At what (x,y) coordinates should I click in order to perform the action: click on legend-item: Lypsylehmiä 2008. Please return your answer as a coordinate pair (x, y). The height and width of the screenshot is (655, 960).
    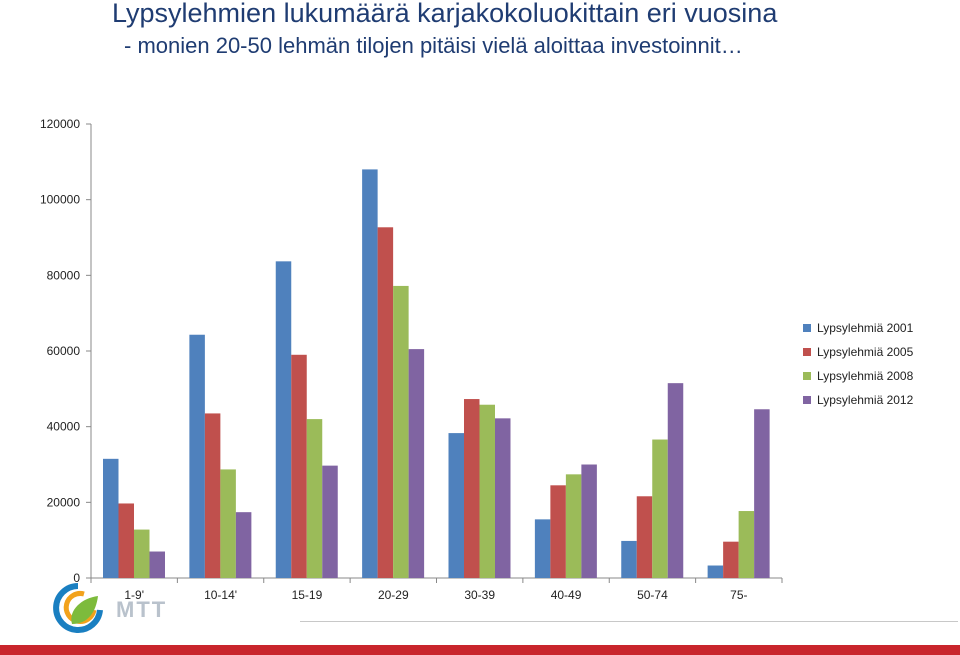
    Looking at the image, I should click on (858, 376).